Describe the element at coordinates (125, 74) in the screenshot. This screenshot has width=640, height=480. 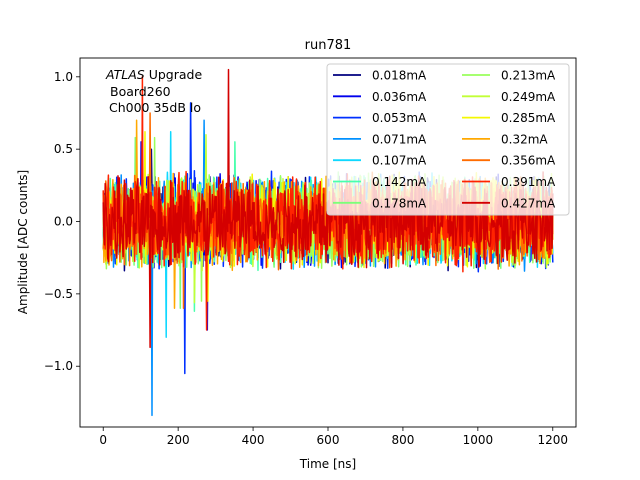
I see `annotation-atlas: ATLAS` at that location.